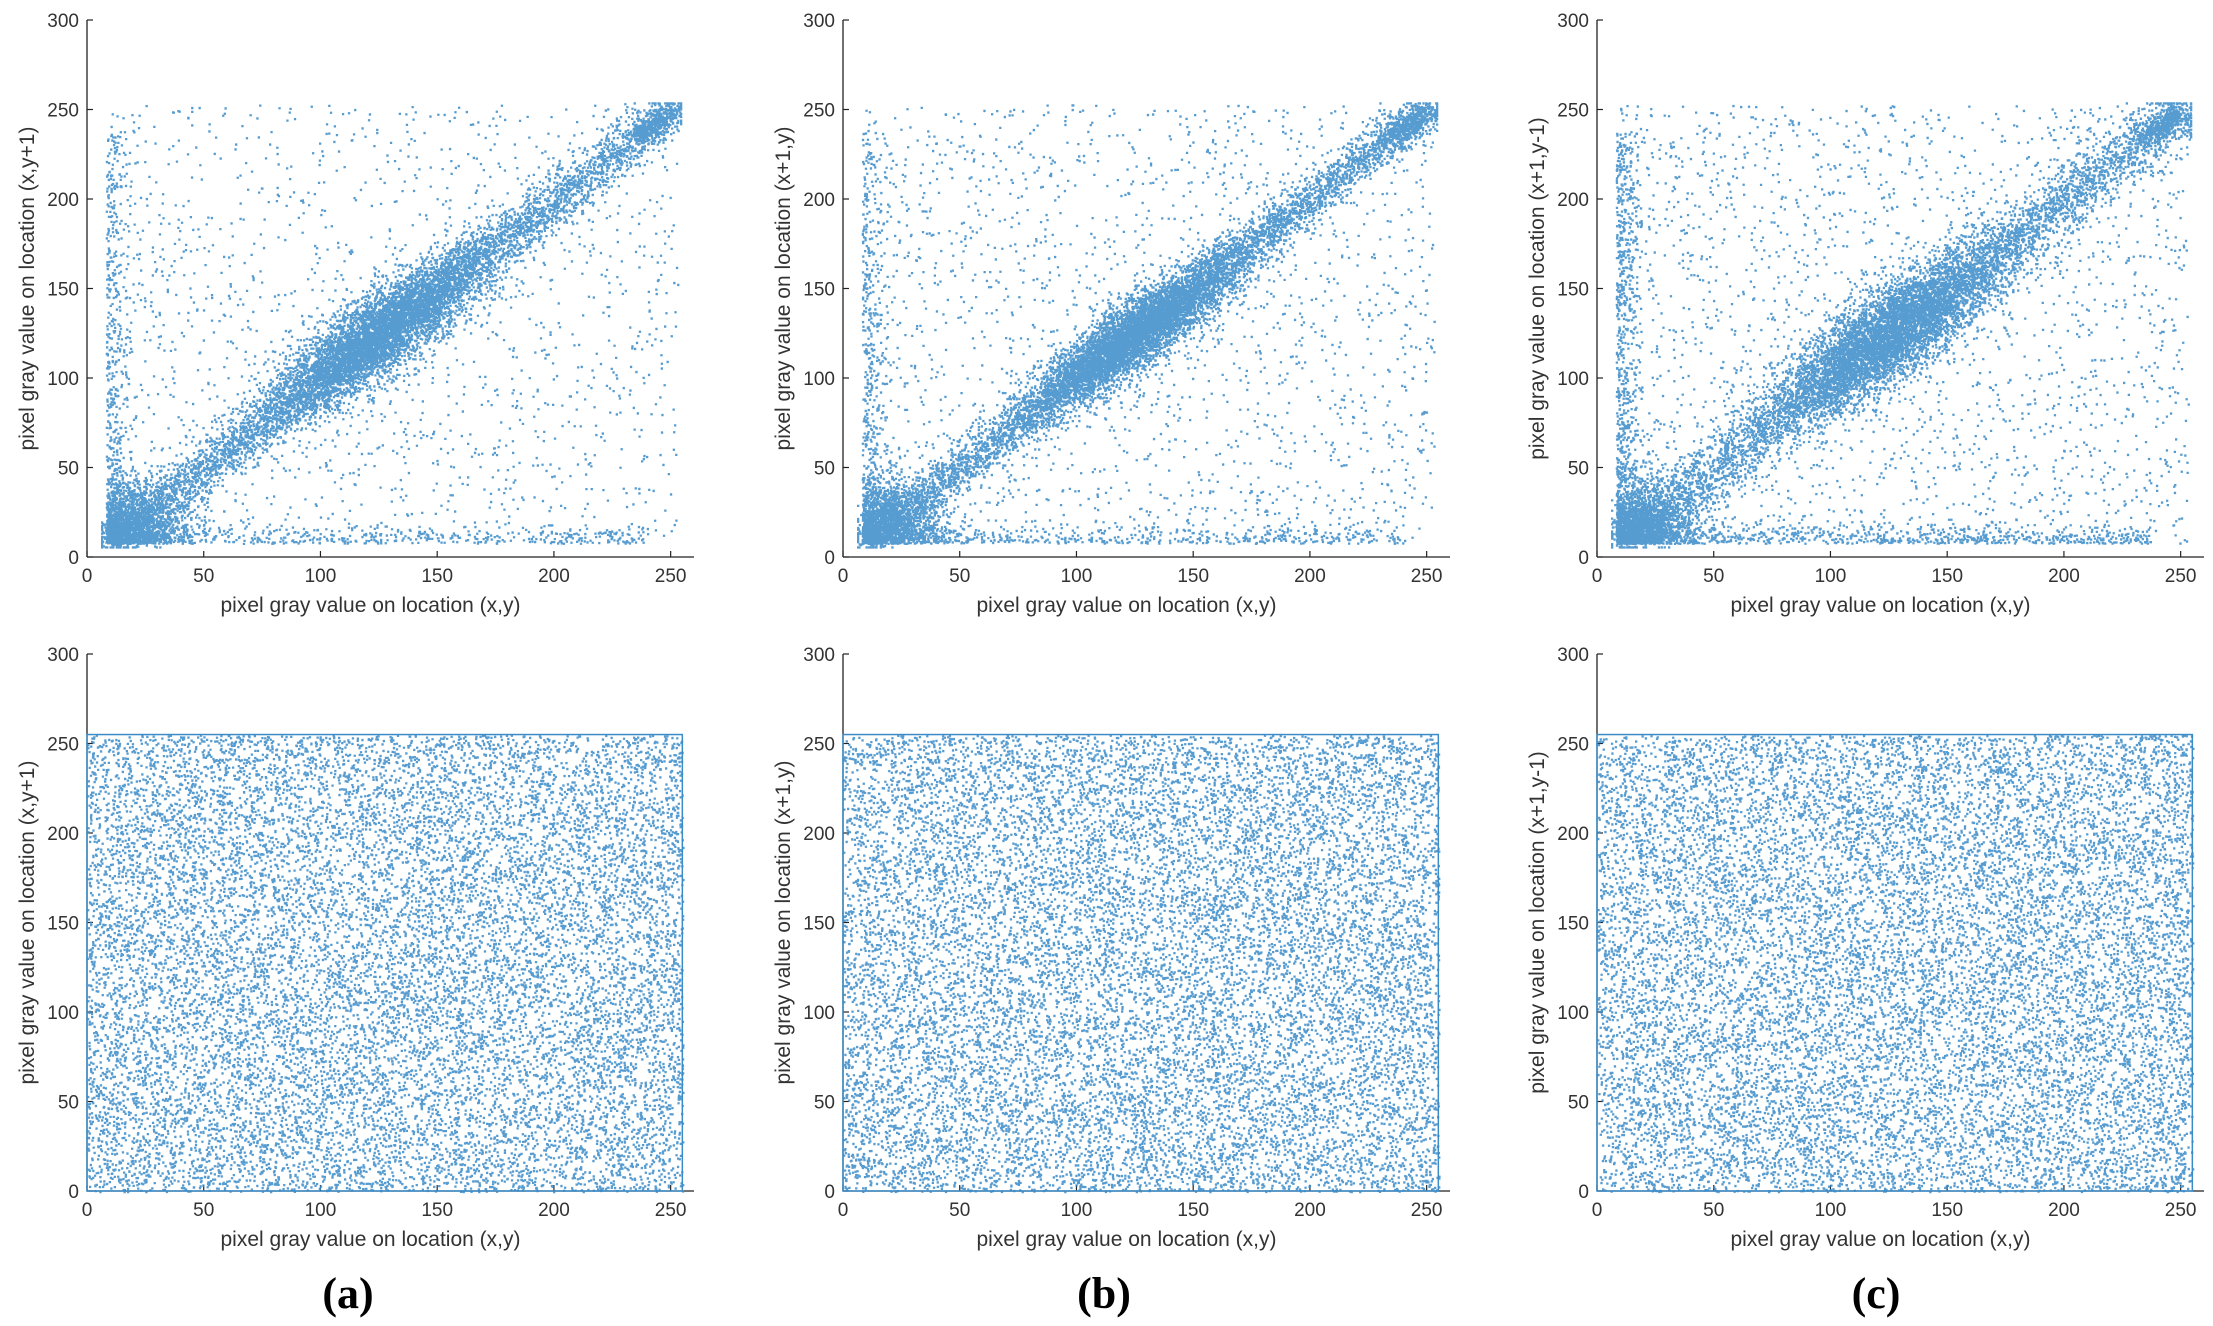 The width and height of the screenshot is (2213, 1326). I want to click on panel-label-a: (a), so click(348, 1293).